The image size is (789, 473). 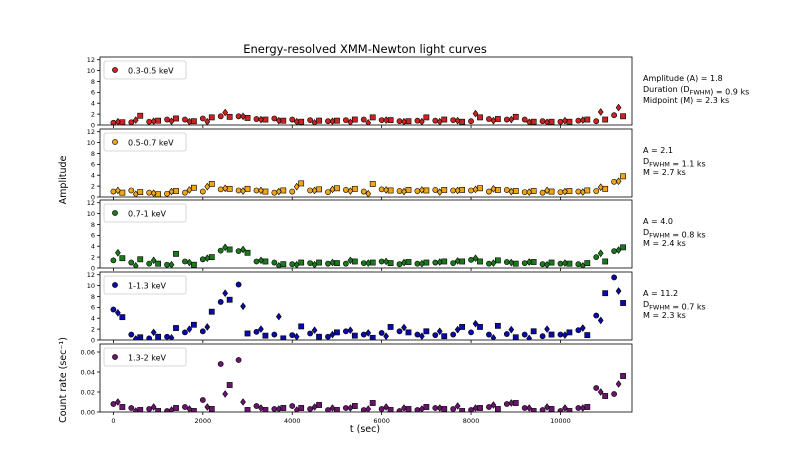 I want to click on y-tick-label: 12, so click(x=91, y=60).